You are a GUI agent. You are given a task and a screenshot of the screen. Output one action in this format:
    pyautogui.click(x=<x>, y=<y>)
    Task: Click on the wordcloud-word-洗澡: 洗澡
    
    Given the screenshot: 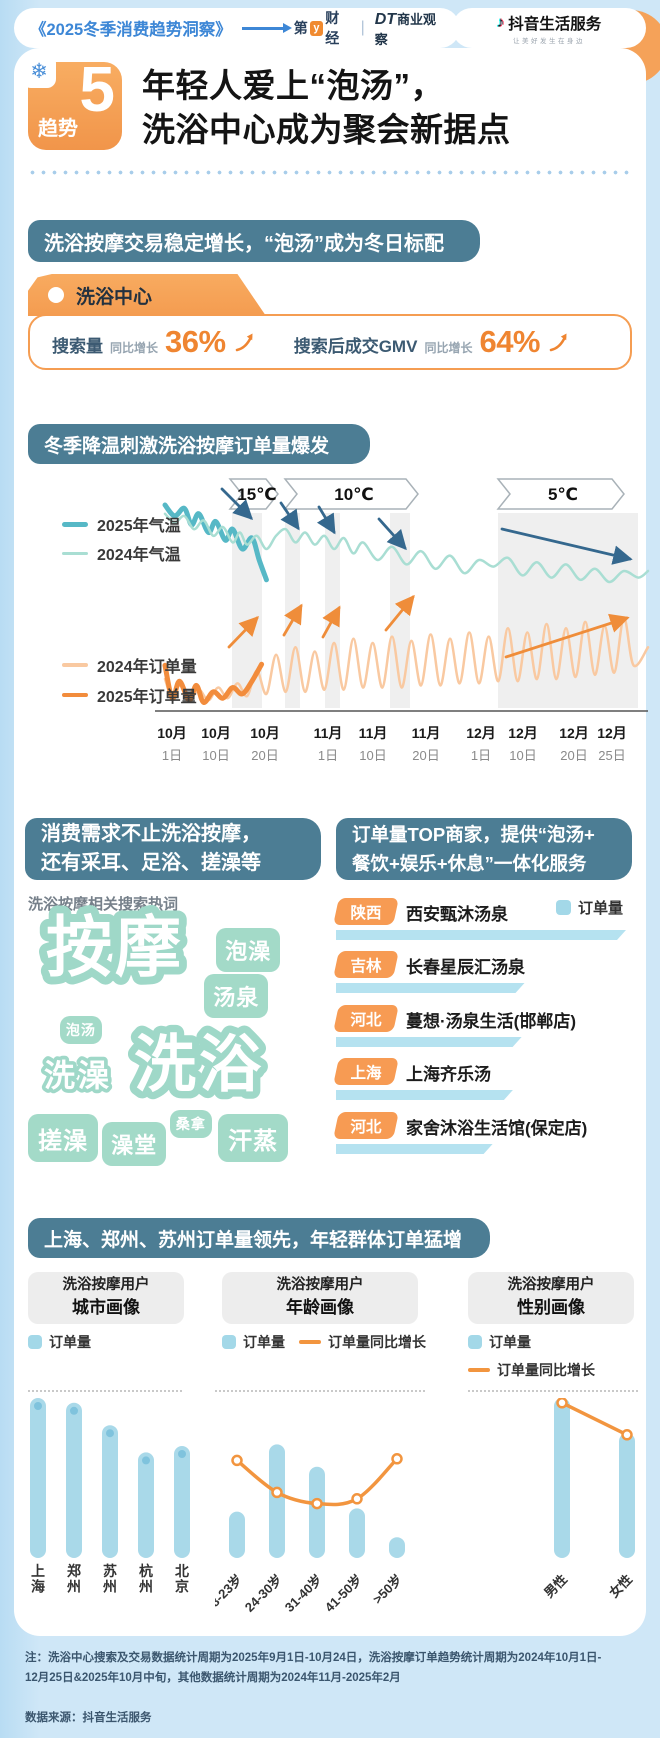 What is the action you would take?
    pyautogui.click(x=76, y=1076)
    